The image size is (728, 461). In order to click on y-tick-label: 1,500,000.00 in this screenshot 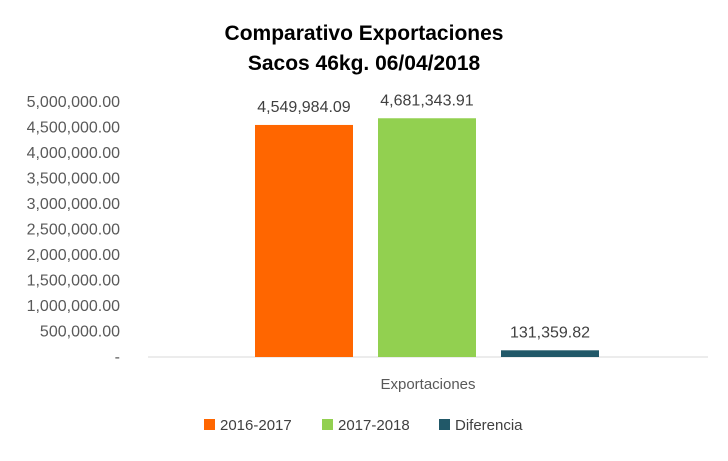, I will do `click(74, 281)`.